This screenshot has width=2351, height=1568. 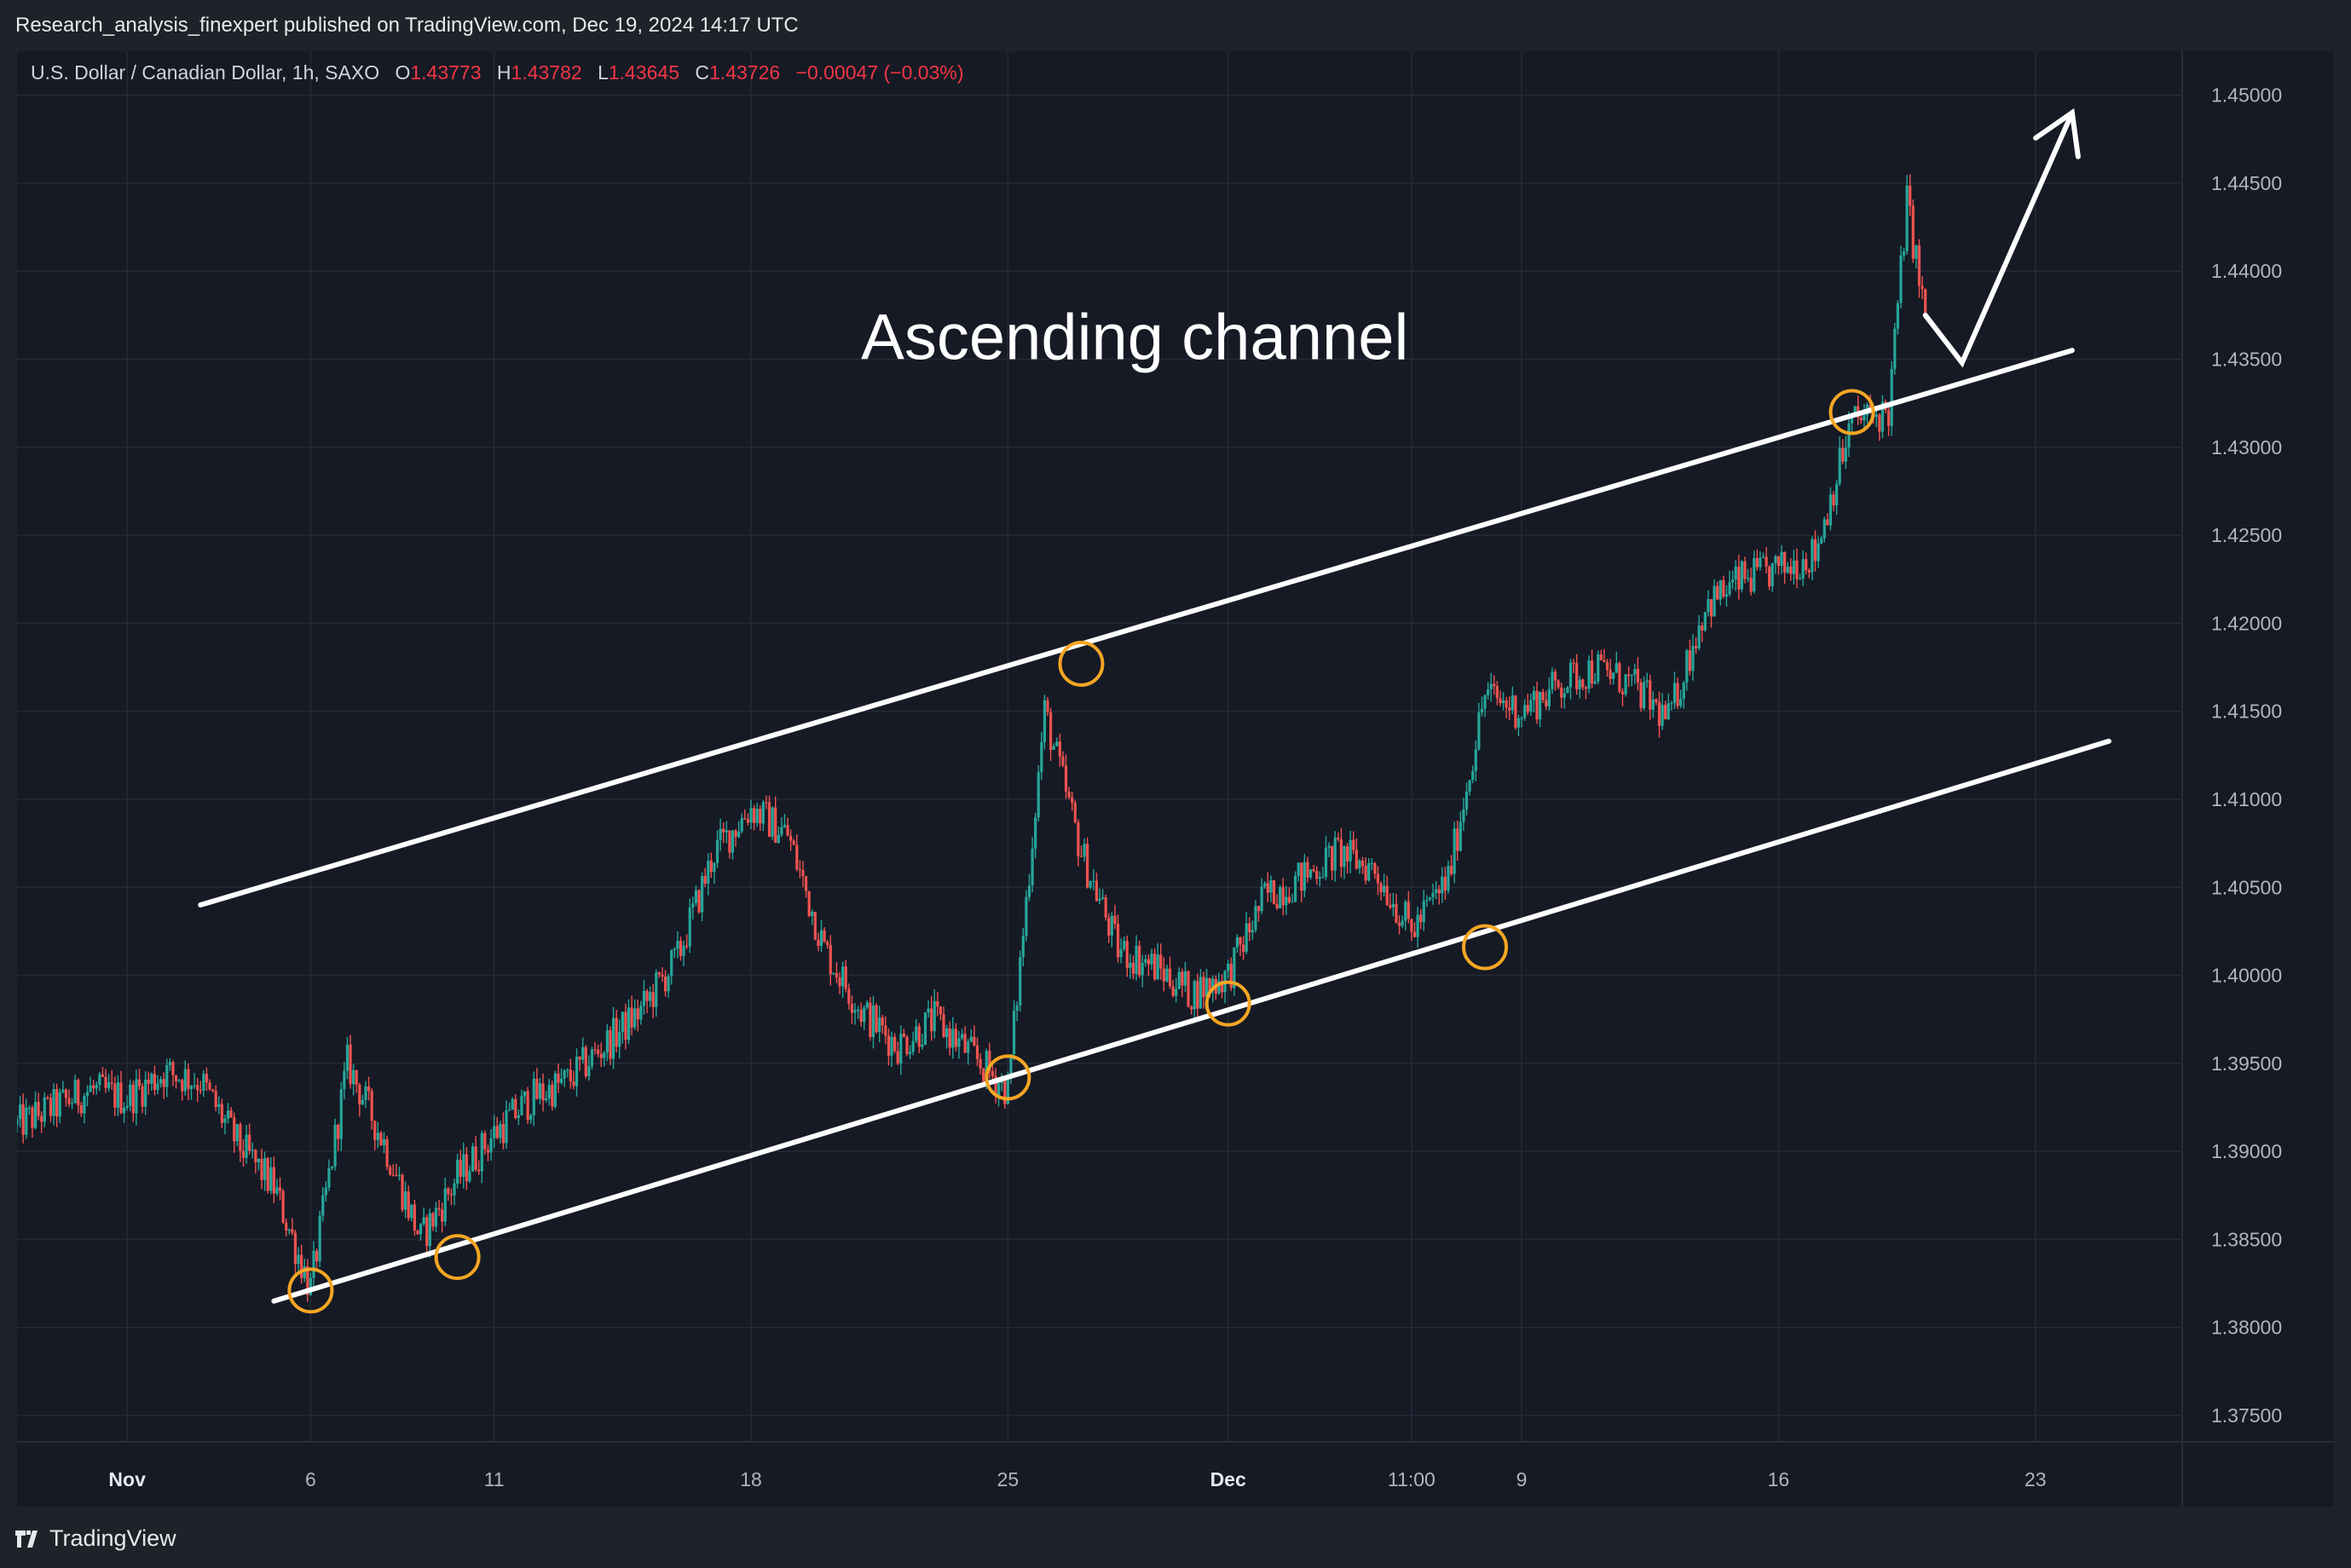 I want to click on high-value: 1.43782, so click(x=546, y=72).